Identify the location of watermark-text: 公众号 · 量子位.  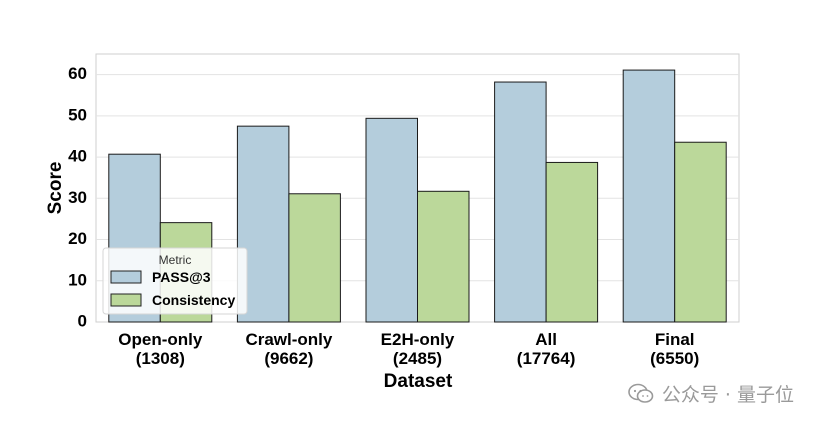
(727, 395).